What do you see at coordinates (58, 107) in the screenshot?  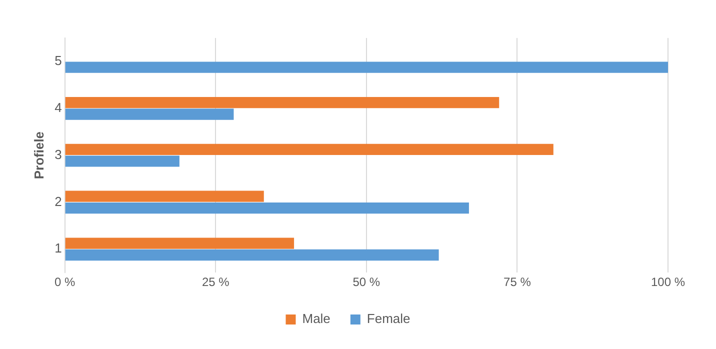 I see `y-tick-label: 4` at bounding box center [58, 107].